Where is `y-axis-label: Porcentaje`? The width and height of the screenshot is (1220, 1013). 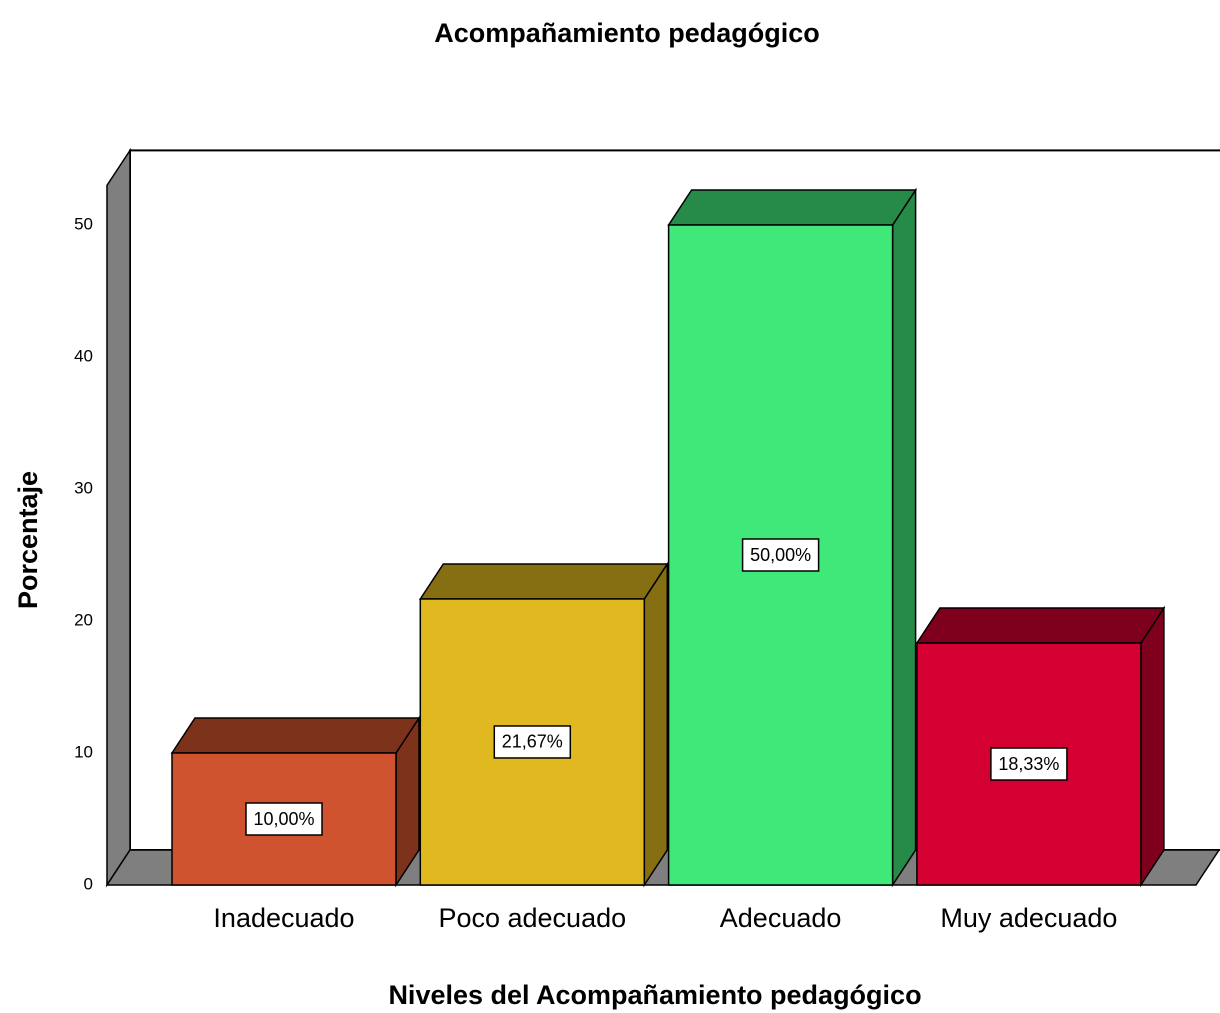
y-axis-label: Porcentaje is located at coordinates (28, 540).